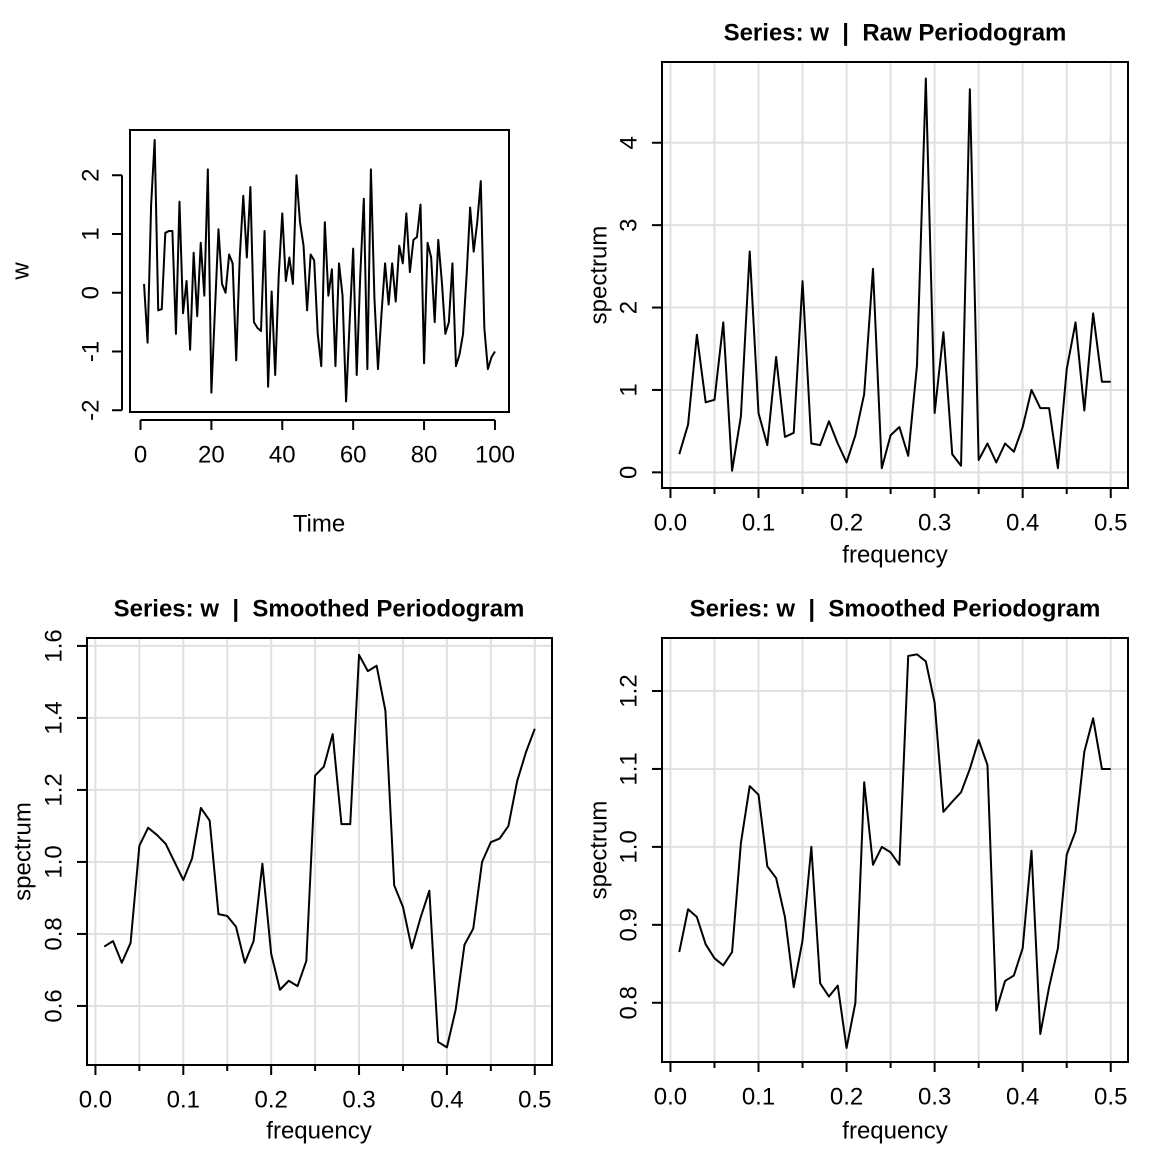 The width and height of the screenshot is (1152, 1152). Describe the element at coordinates (53, 645) in the screenshot. I see `y-tick-label: 1.6` at that location.